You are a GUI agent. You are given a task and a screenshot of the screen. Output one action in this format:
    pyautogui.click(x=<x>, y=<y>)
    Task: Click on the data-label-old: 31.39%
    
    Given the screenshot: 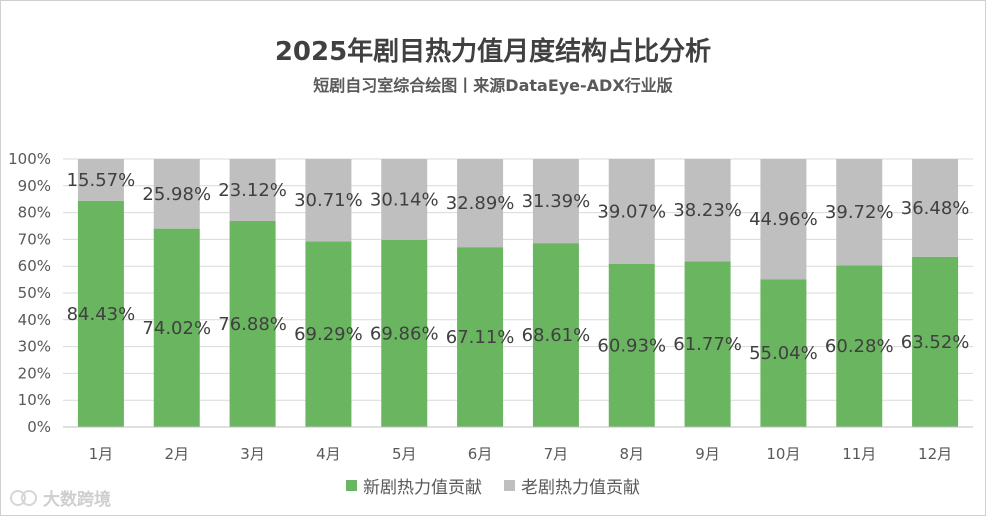 What is the action you would take?
    pyautogui.click(x=556, y=201)
    